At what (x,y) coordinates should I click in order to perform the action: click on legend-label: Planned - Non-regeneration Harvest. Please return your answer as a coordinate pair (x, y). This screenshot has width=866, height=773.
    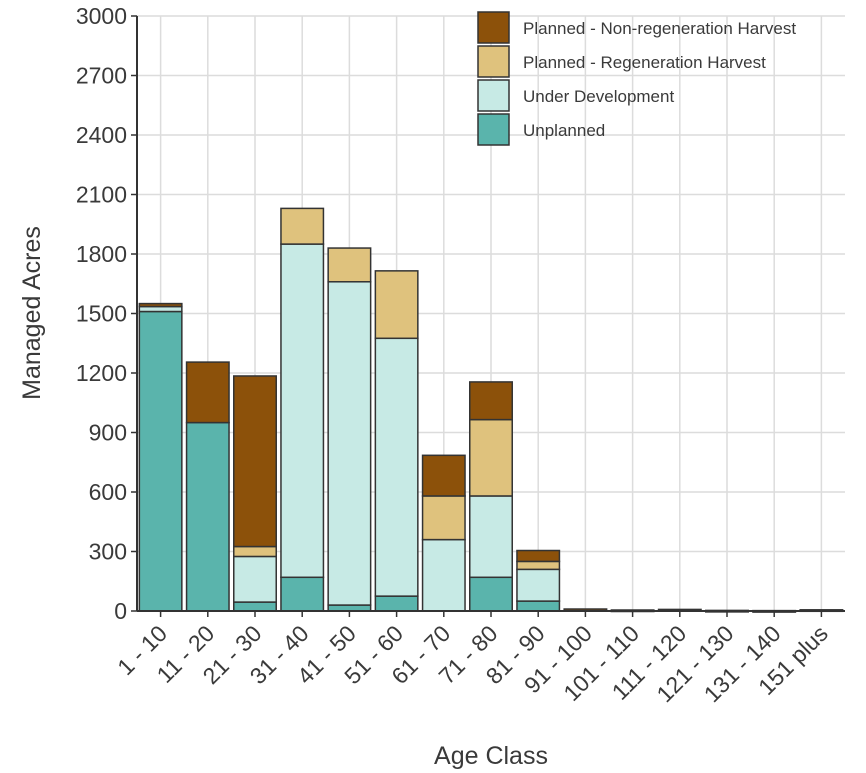
    Looking at the image, I should click on (659, 28).